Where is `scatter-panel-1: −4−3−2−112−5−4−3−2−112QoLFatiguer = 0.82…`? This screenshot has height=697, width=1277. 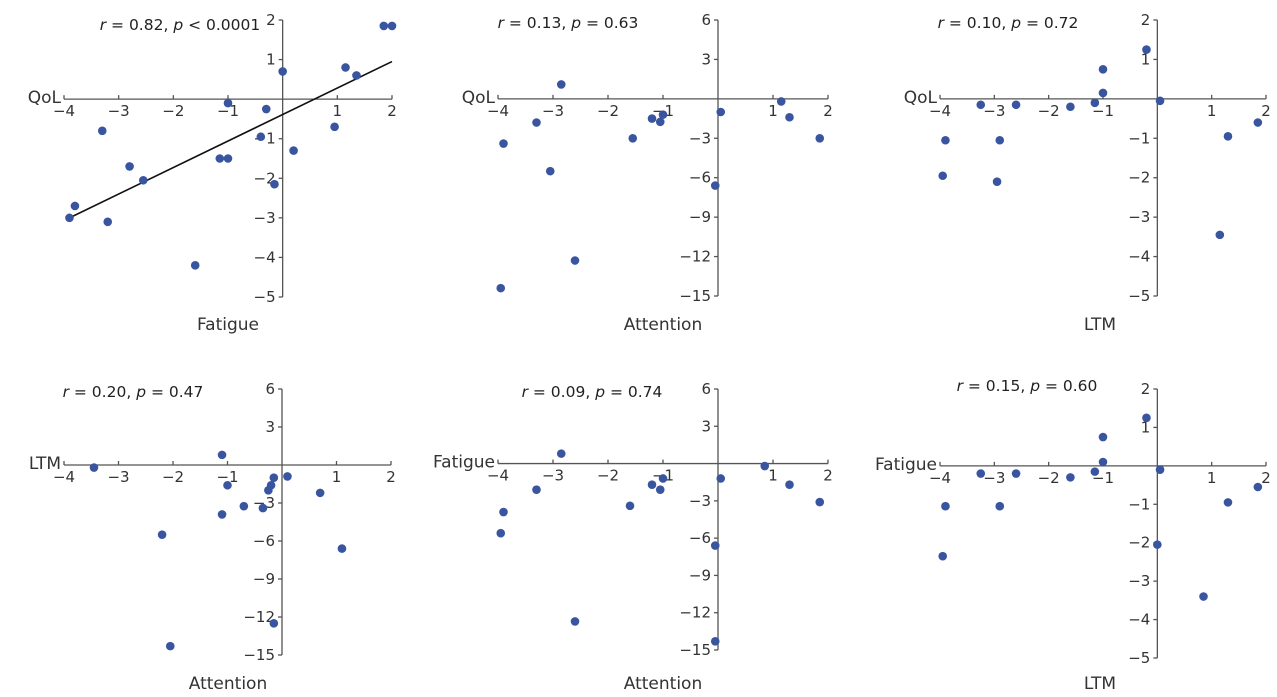 scatter-panel-1: −4−3−2−112−5−4−3−2−112QoLFatiguer = 0.82… is located at coordinates (212, 173).